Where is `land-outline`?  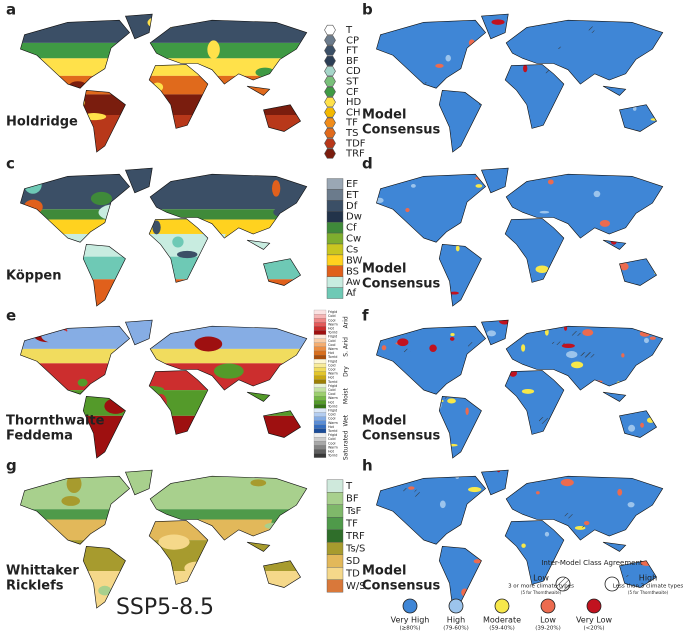 land-outline is located at coordinates (164, 539).